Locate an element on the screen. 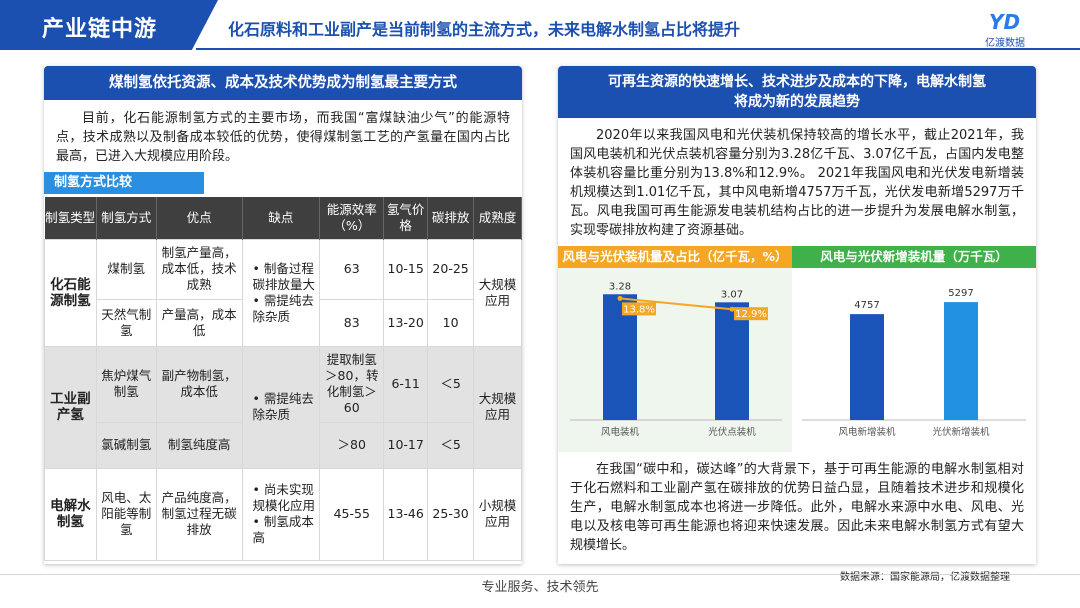  method-cell: 氯碱制氢 is located at coordinates (126, 445).